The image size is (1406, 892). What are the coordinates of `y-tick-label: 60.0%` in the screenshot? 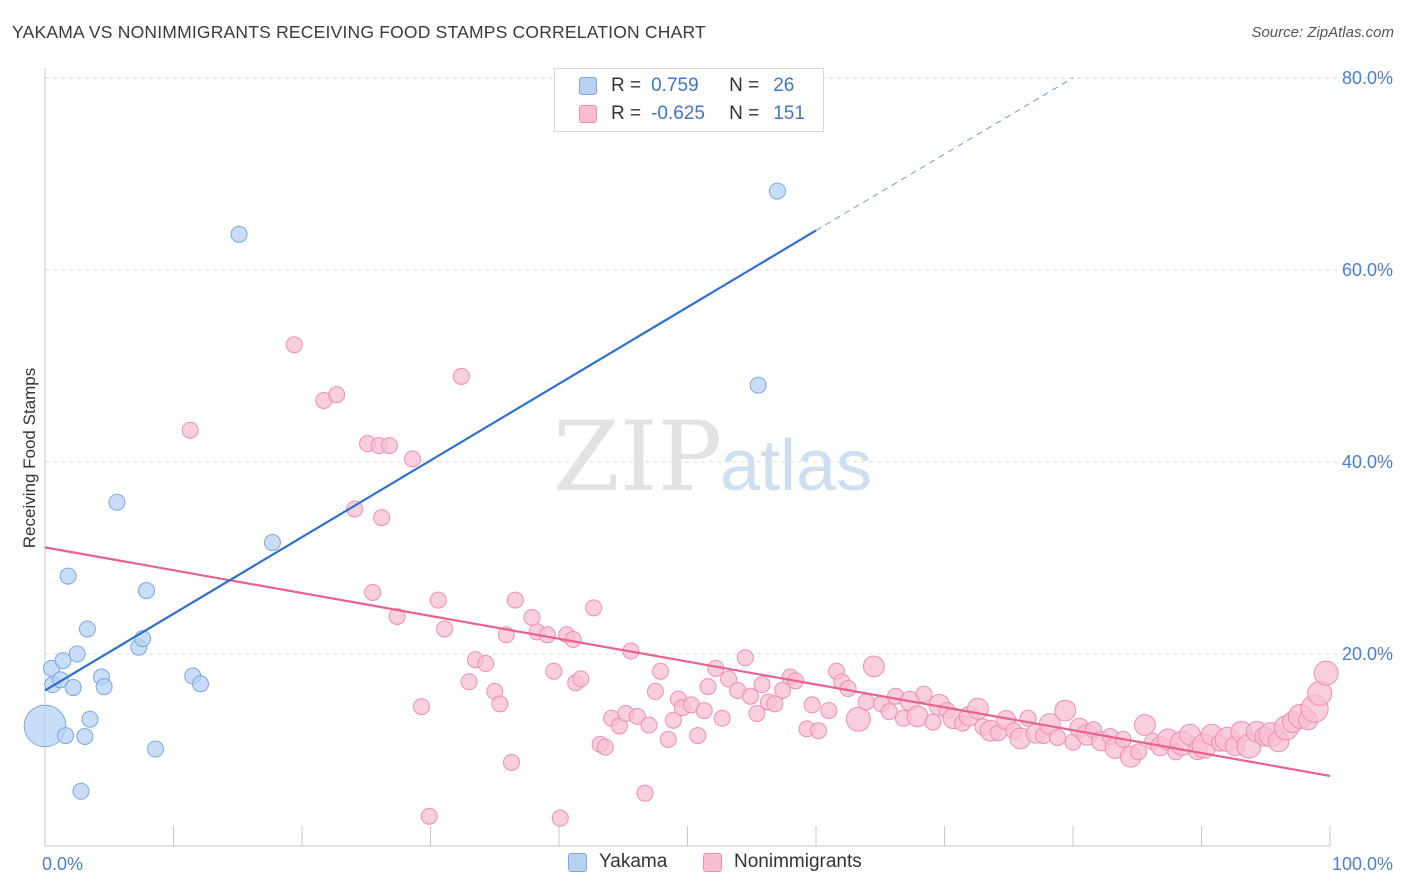 It's located at (1367, 270).